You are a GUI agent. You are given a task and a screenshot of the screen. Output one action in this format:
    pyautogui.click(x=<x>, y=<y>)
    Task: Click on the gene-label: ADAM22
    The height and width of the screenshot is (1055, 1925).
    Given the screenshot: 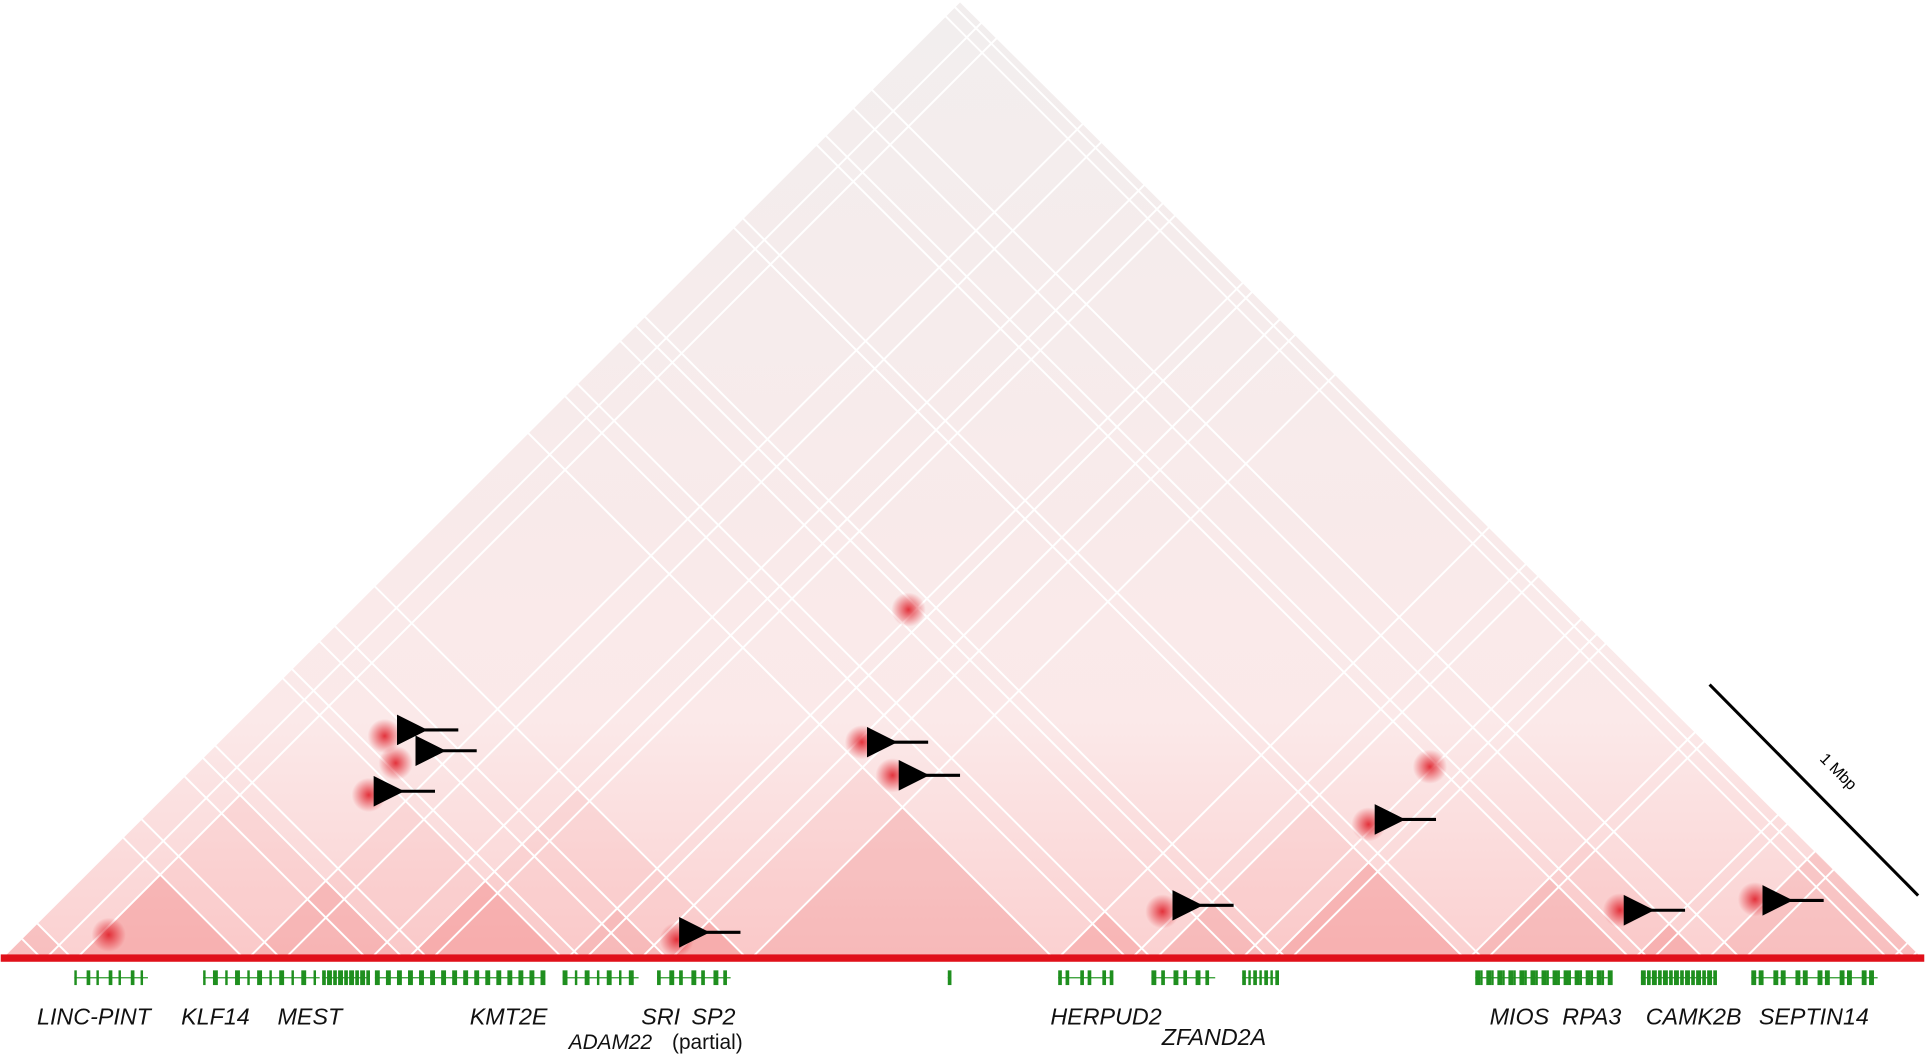 What is the action you would take?
    pyautogui.click(x=610, y=1042)
    